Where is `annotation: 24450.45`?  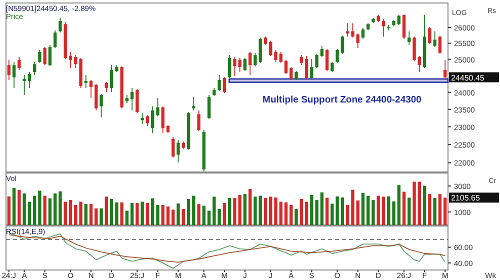
annotation: 24450.45 is located at coordinates (468, 77).